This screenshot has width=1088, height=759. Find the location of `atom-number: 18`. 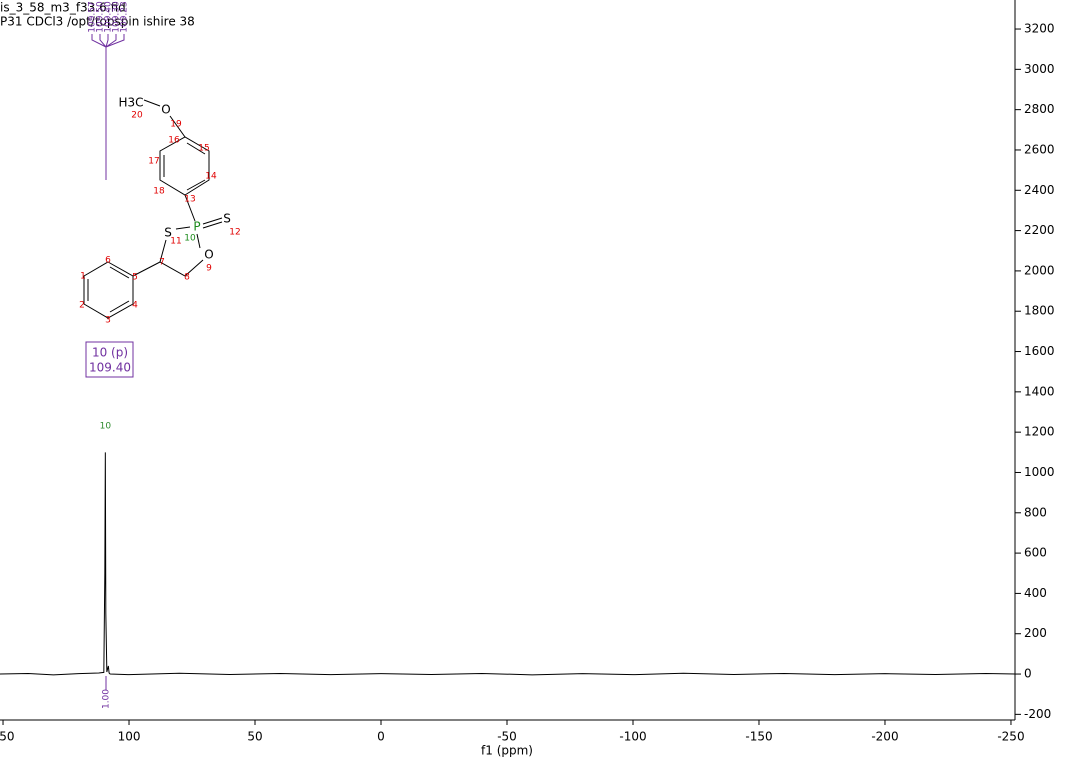

atom-number: 18 is located at coordinates (159, 192).